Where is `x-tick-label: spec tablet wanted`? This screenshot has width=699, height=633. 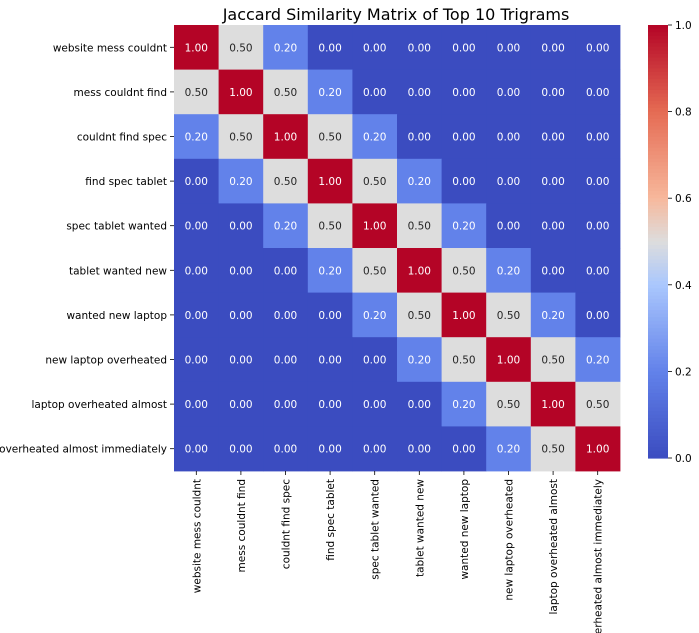 x-tick-label: spec tablet wanted is located at coordinates (376, 529).